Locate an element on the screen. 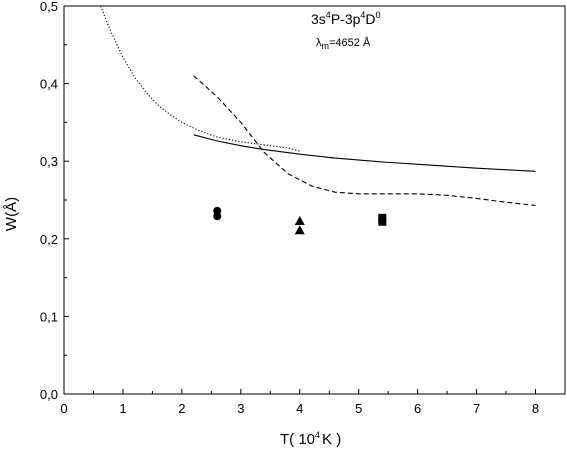  x-tick-label: 1 is located at coordinates (122, 408).